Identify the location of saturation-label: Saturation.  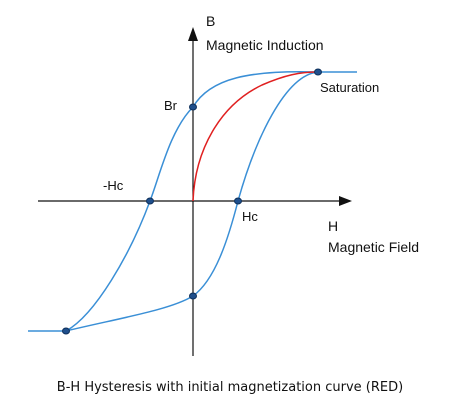
(349, 87).